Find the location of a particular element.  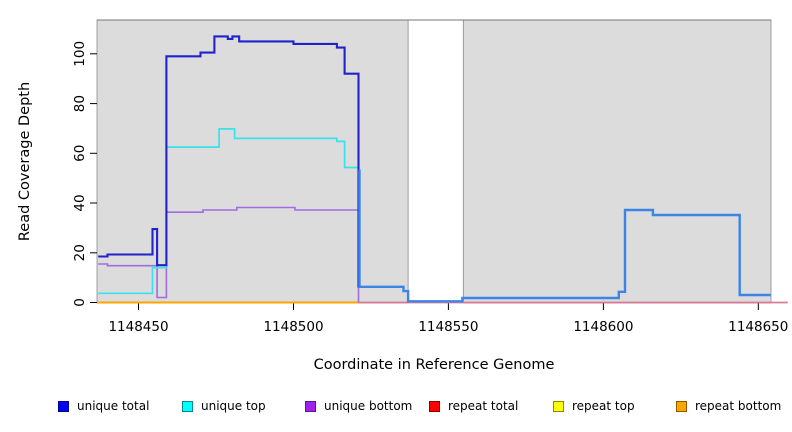

legend-label: unique total is located at coordinates (113, 406).